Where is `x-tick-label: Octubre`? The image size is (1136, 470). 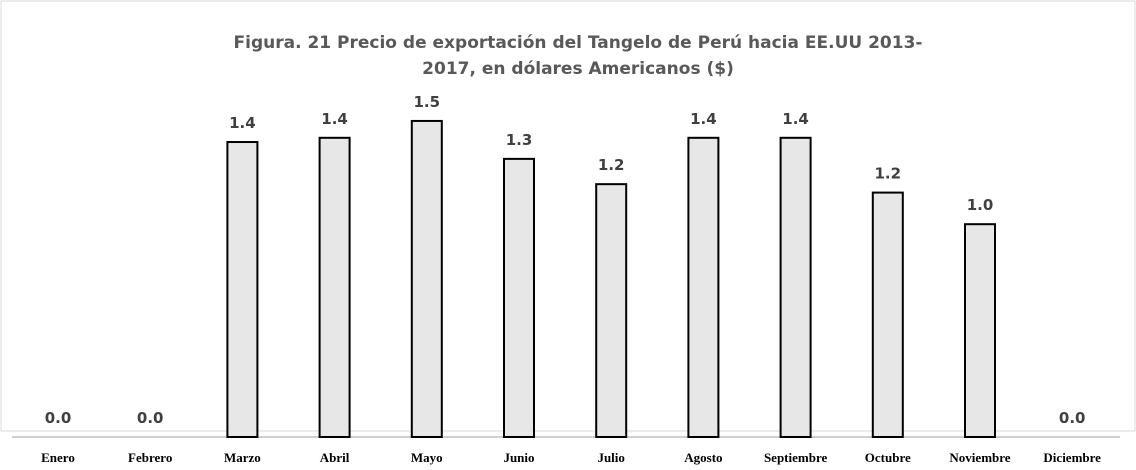
x-tick-label: Octubre is located at coordinates (888, 457).